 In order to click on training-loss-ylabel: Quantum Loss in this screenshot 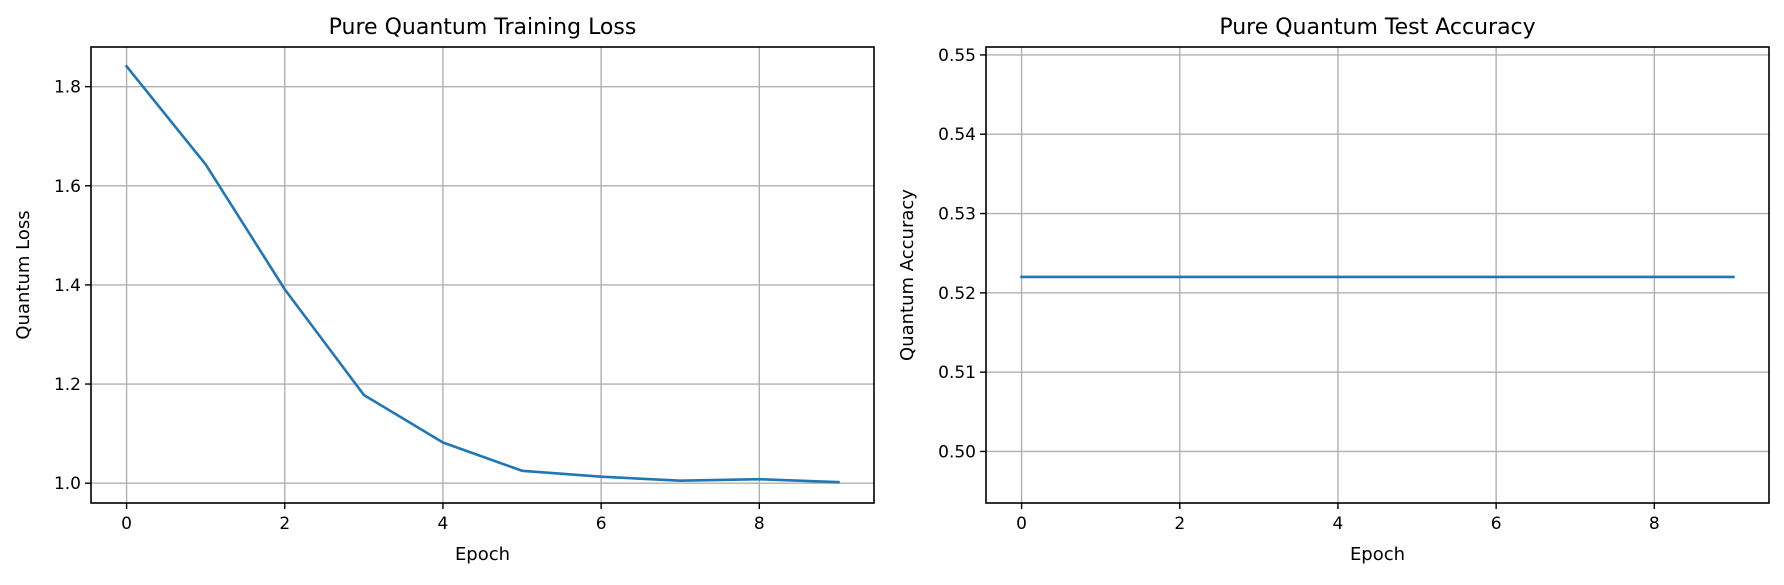, I will do `click(23, 274)`.